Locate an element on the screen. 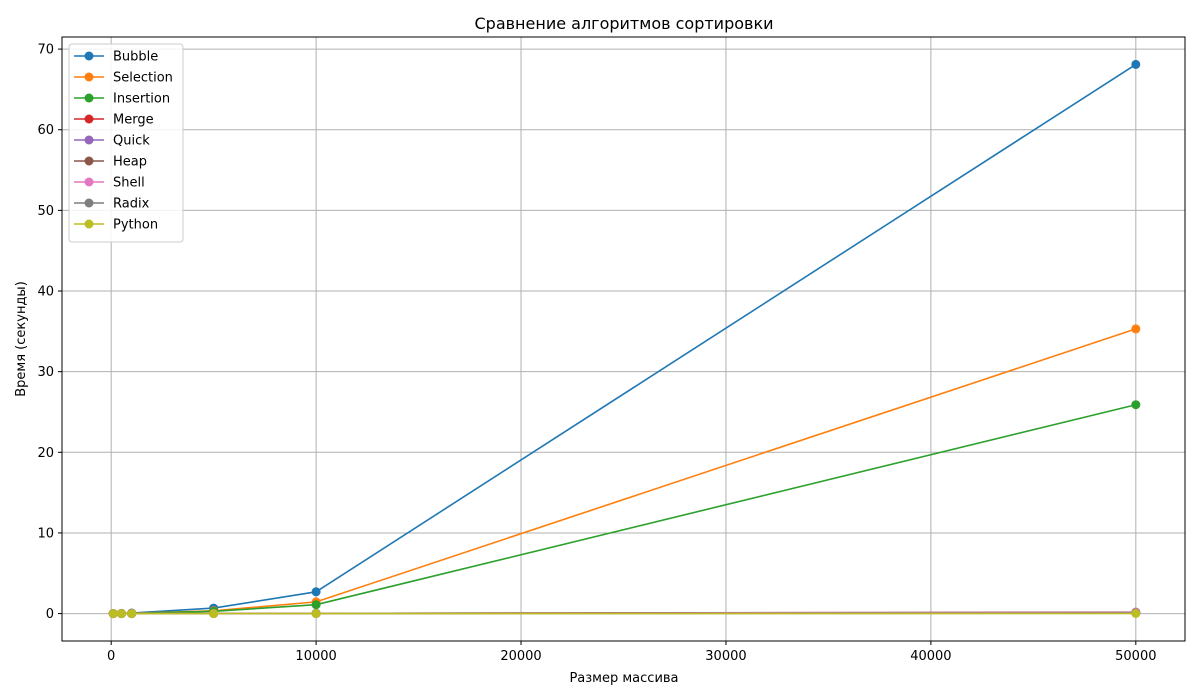 The width and height of the screenshot is (1200, 700). legend-label: Quick is located at coordinates (131, 141).